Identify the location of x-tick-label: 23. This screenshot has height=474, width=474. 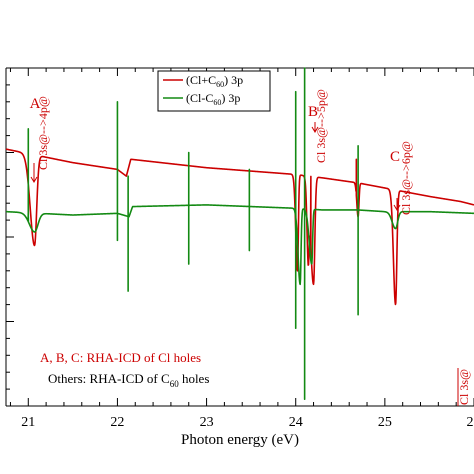
(207, 422).